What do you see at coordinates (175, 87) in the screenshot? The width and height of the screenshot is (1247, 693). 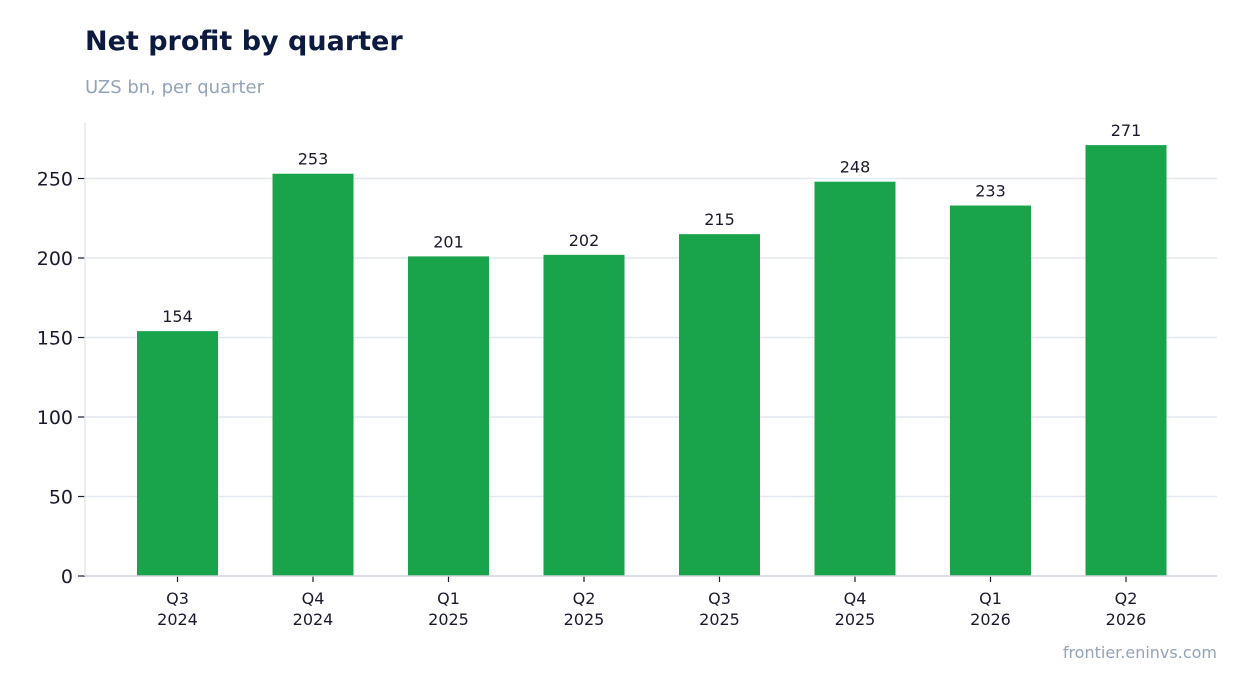 I see `chart-subtitle: UZS bn, per quarter` at bounding box center [175, 87].